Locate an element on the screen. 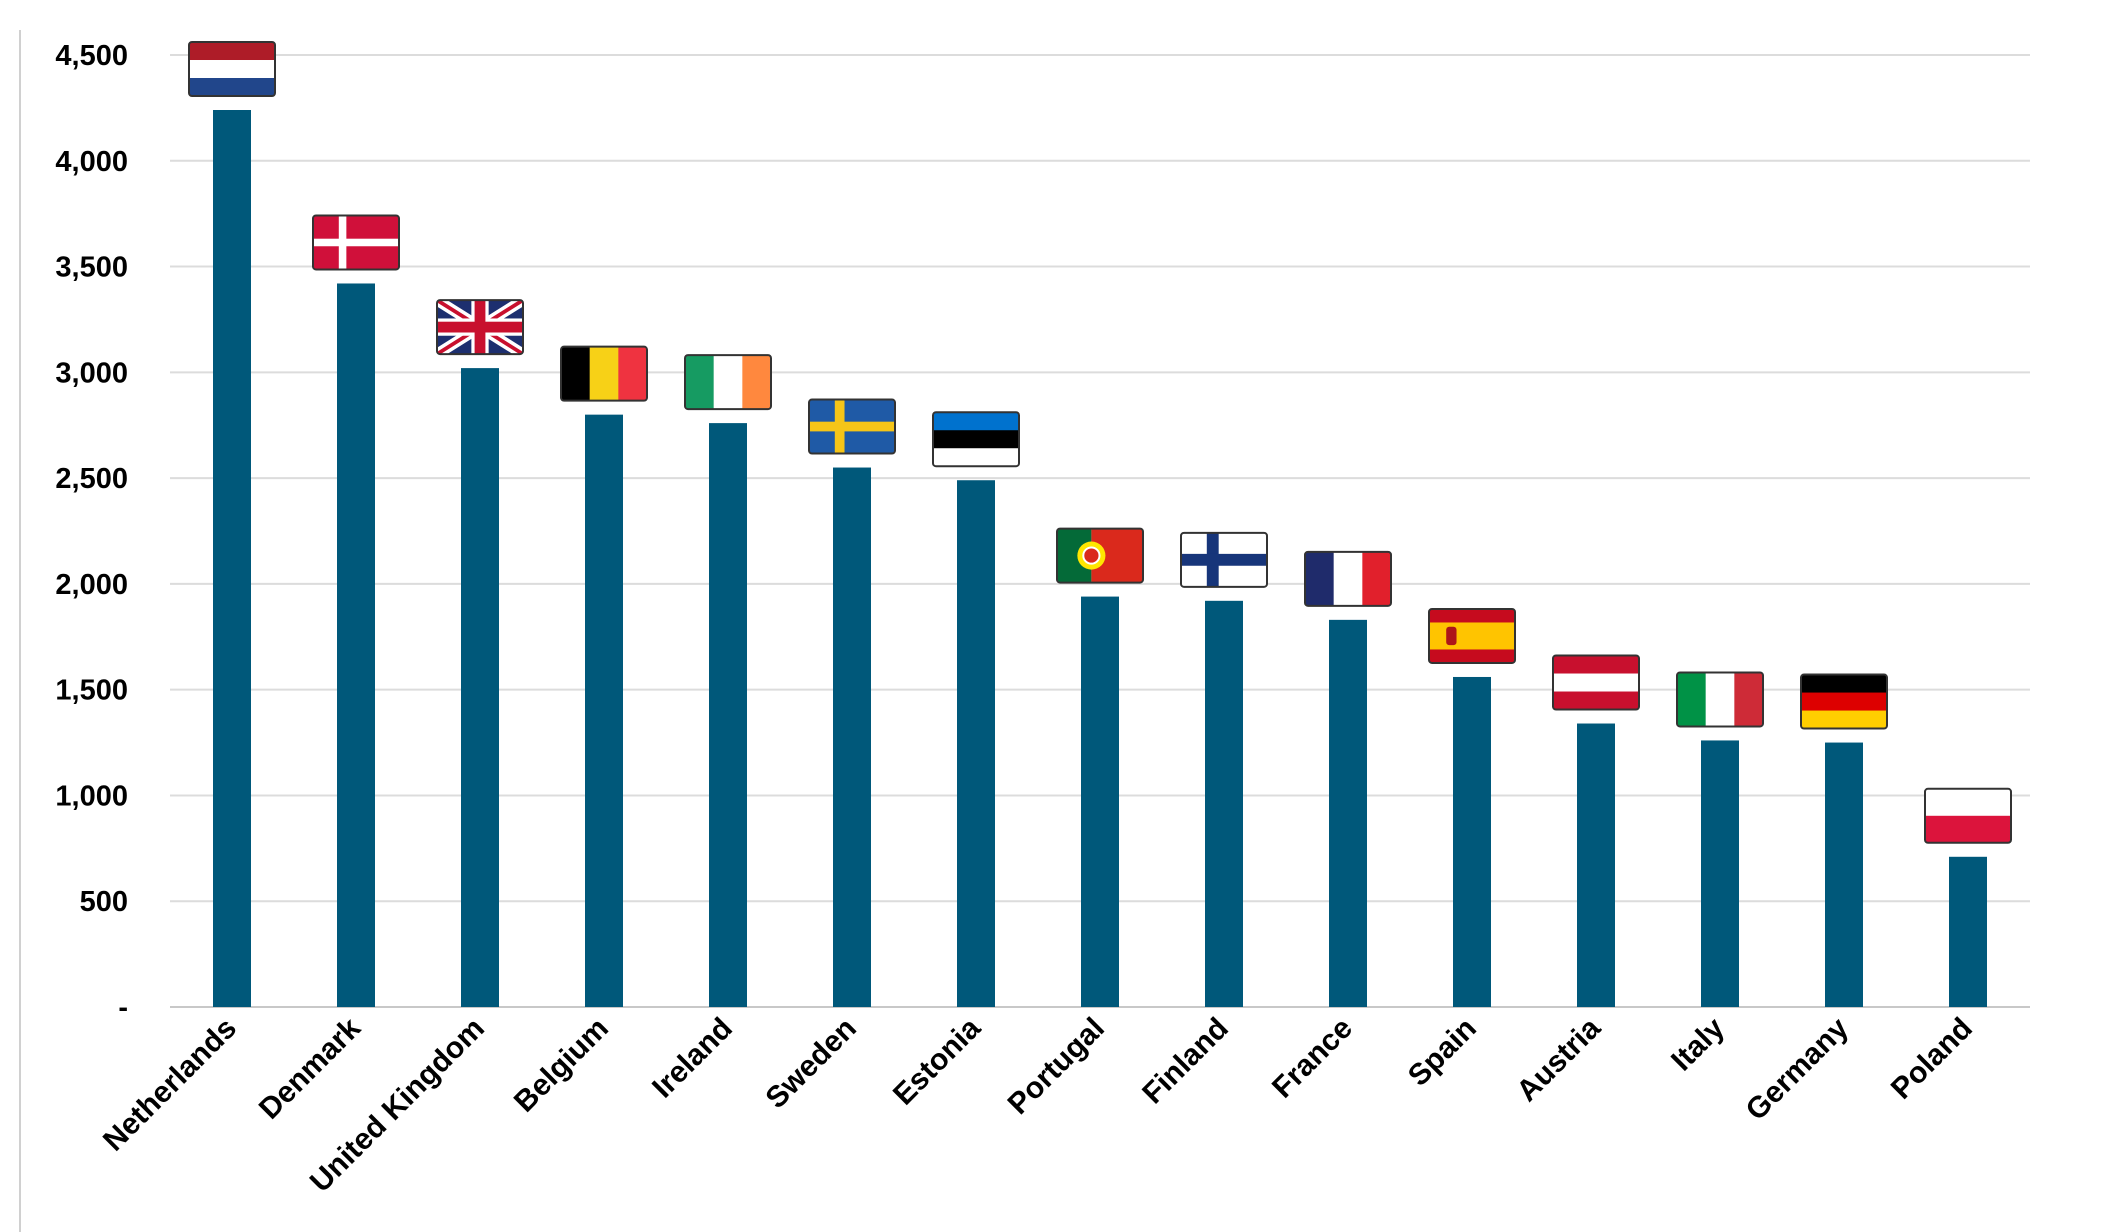  bar-belgium is located at coordinates (604, 711).